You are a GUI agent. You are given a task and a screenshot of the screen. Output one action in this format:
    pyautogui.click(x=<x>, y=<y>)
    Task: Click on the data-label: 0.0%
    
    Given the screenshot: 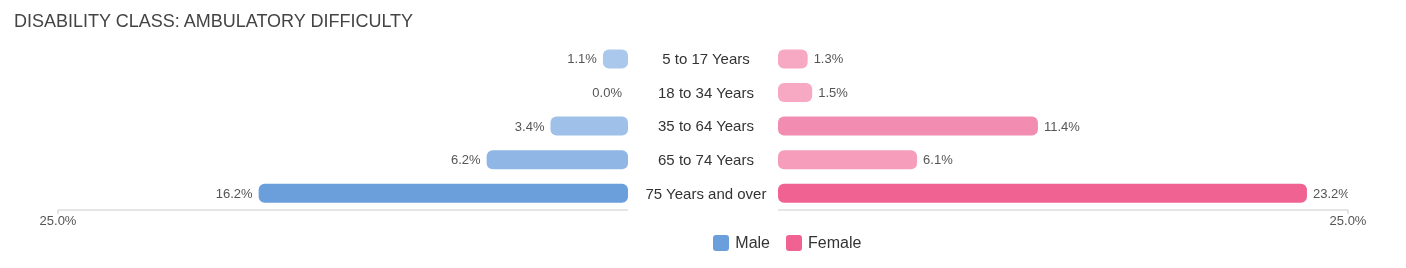 What is the action you would take?
    pyautogui.click(x=607, y=93)
    